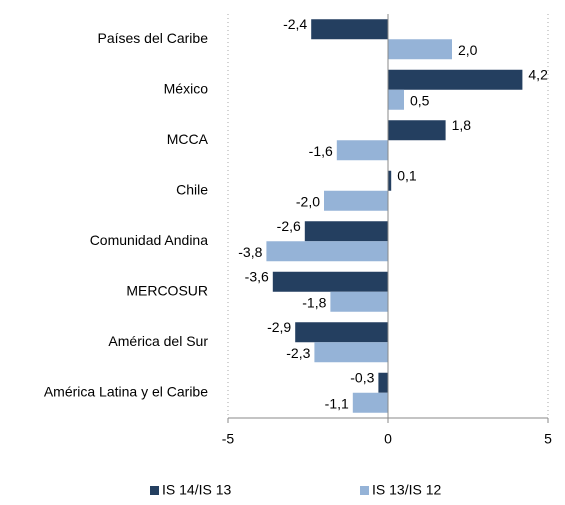  What do you see at coordinates (314, 302) in the screenshot?
I see `data-label: -1,8` at bounding box center [314, 302].